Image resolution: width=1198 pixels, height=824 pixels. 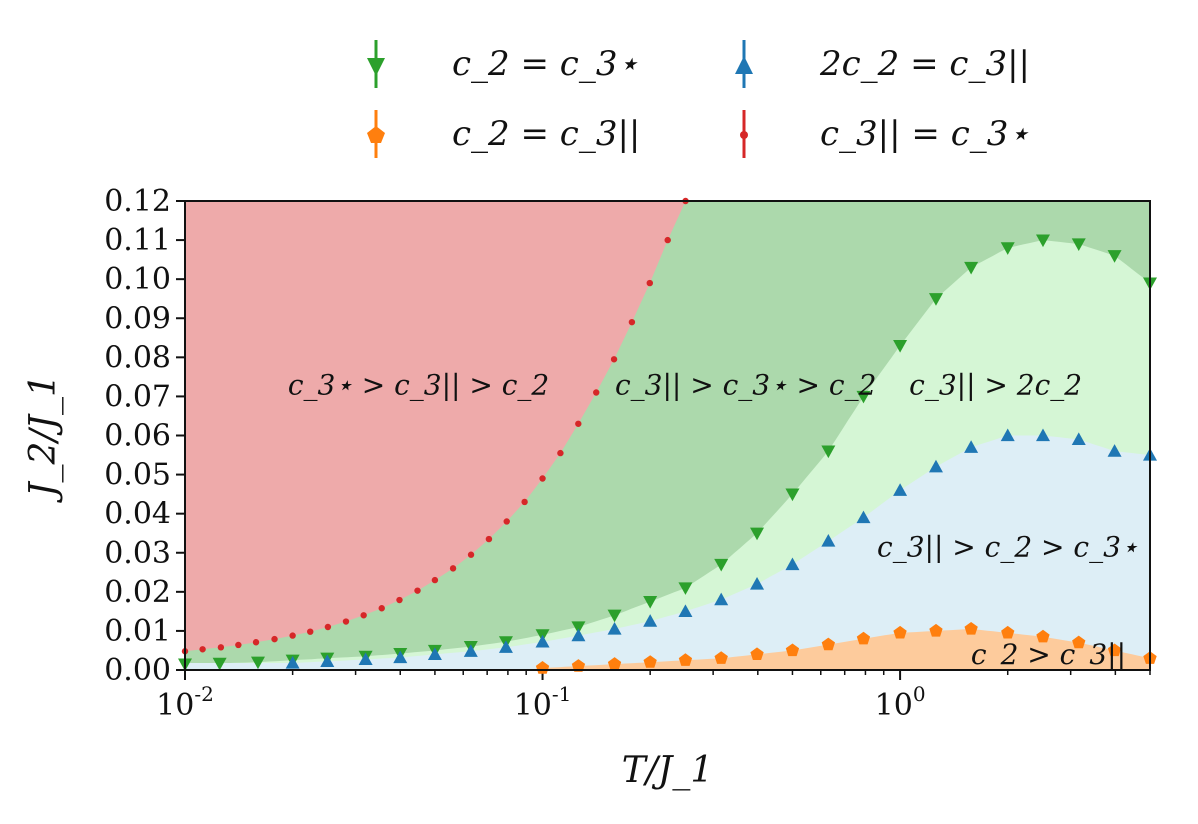 What do you see at coordinates (376, 64) in the screenshot?
I see `triangle-down-marker-icon` at bounding box center [376, 64].